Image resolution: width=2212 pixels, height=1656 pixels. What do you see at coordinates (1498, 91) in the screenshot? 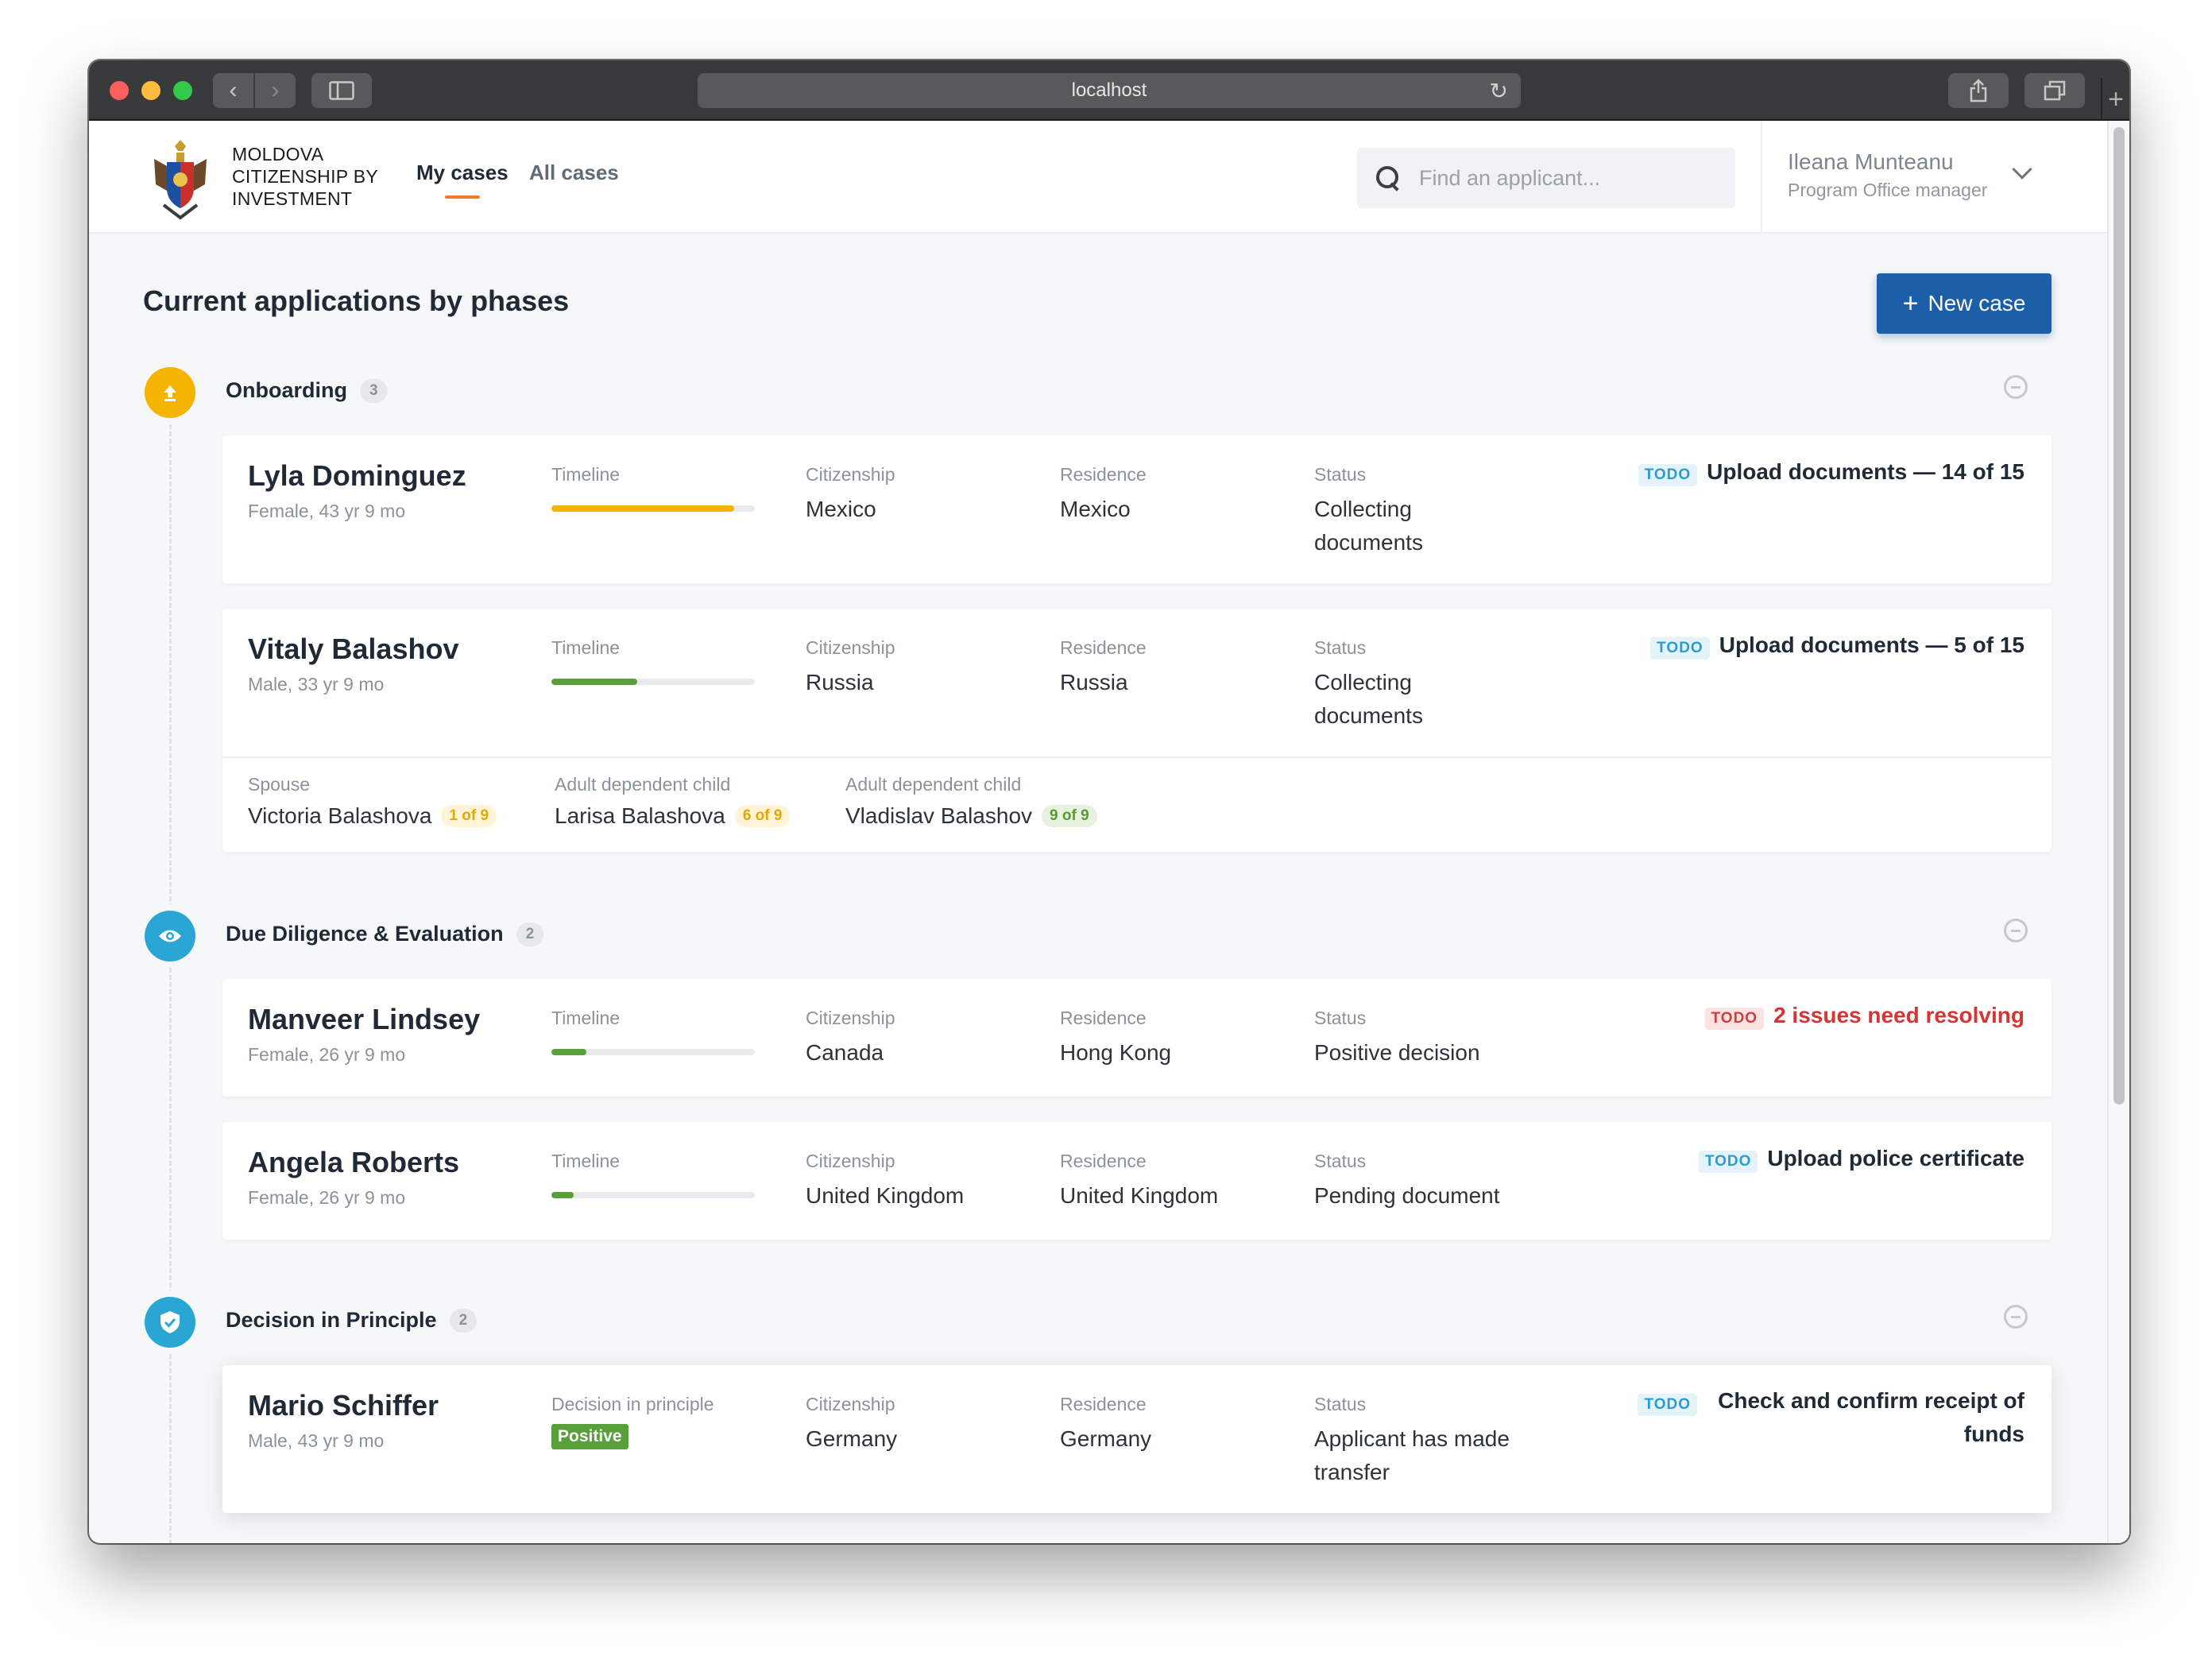
I see `reload-icon: ↻` at bounding box center [1498, 91].